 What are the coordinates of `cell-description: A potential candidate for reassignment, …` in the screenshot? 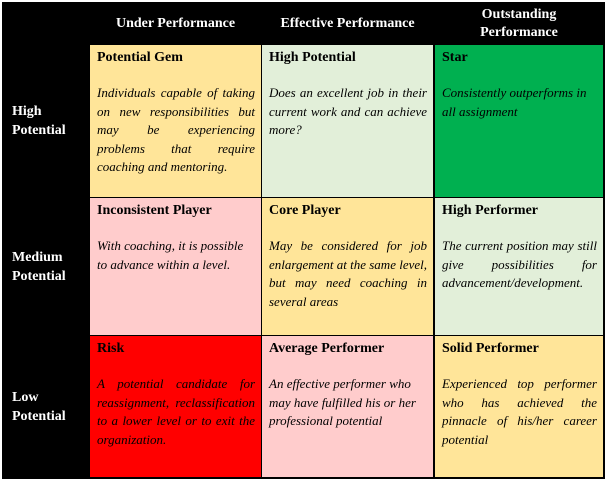 It's located at (176, 411).